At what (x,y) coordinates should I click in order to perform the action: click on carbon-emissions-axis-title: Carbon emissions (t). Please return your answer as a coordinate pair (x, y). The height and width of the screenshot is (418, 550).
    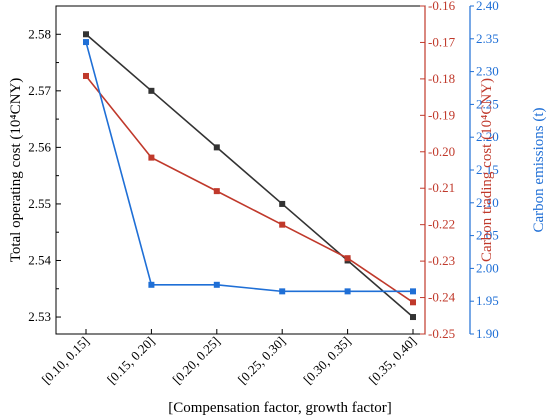
    Looking at the image, I should click on (539, 170).